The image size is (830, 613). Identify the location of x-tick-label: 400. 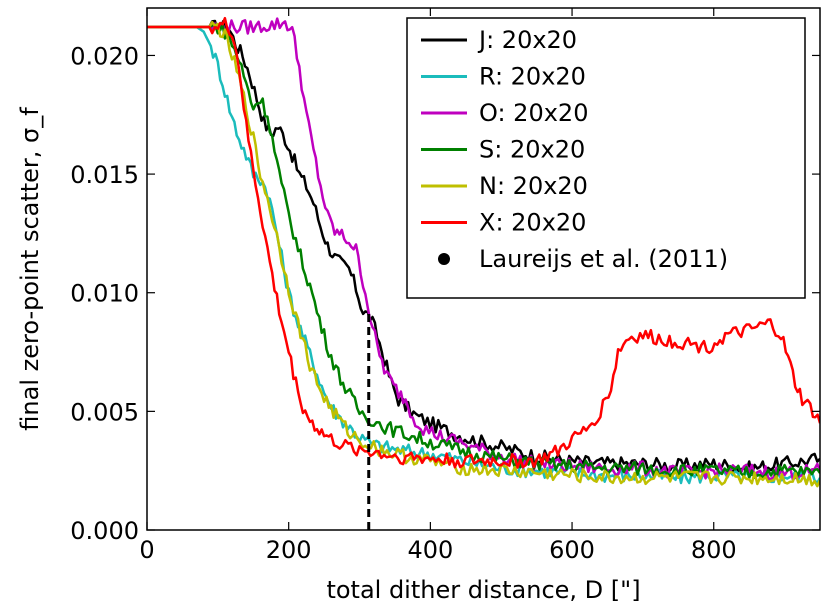
(430, 550).